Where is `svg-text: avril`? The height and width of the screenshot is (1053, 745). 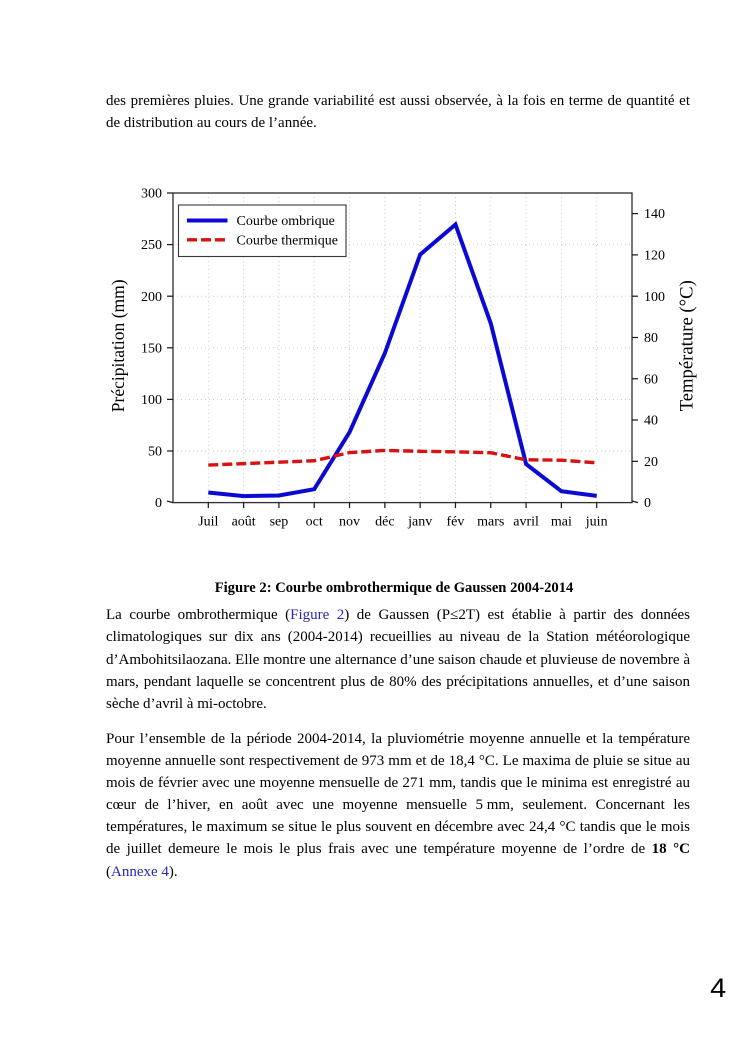
svg-text: avril is located at coordinates (526, 522).